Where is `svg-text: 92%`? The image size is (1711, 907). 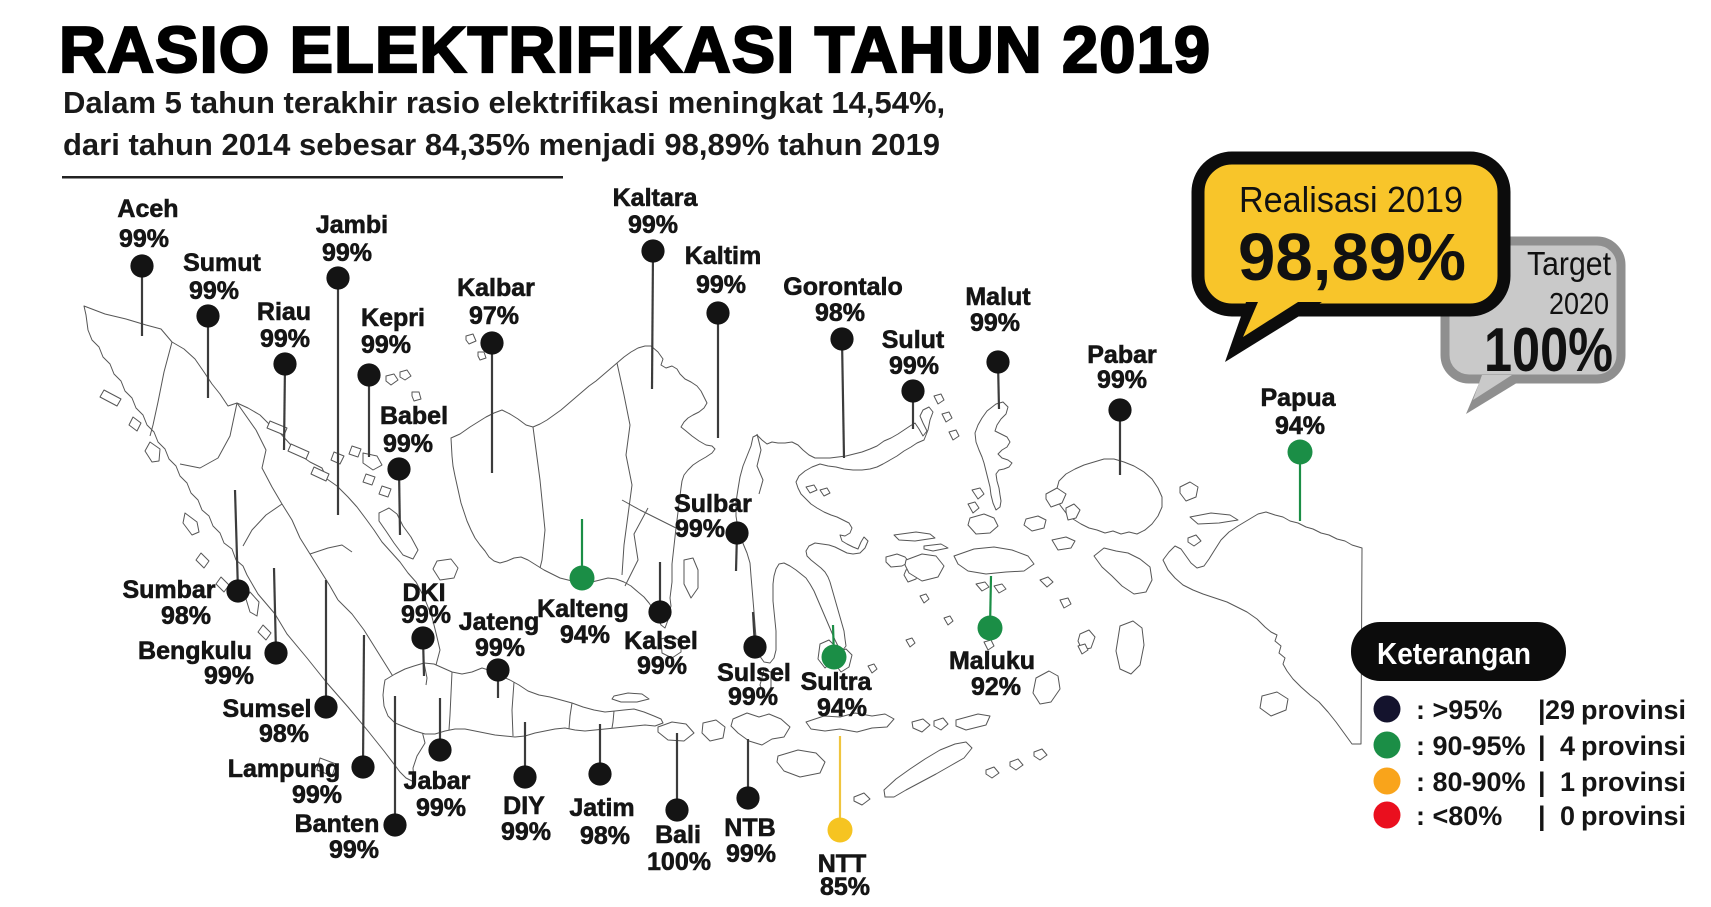 svg-text: 92% is located at coordinates (996, 687).